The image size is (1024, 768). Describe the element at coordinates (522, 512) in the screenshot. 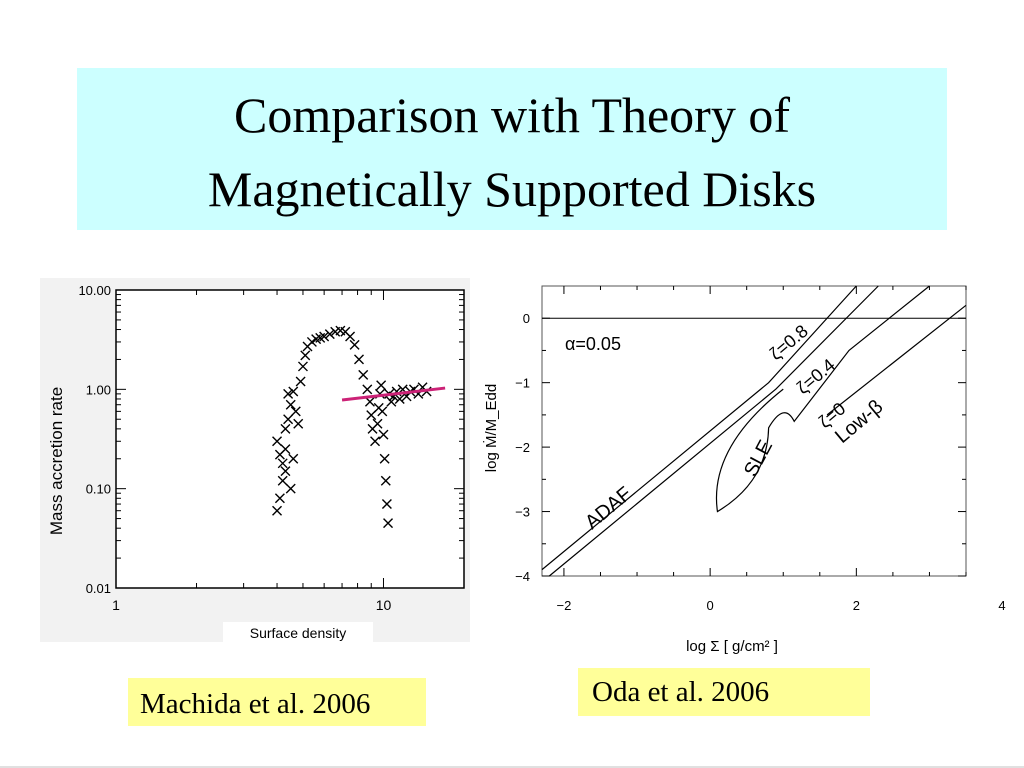

I see `right-y-tick-label: −3` at that location.